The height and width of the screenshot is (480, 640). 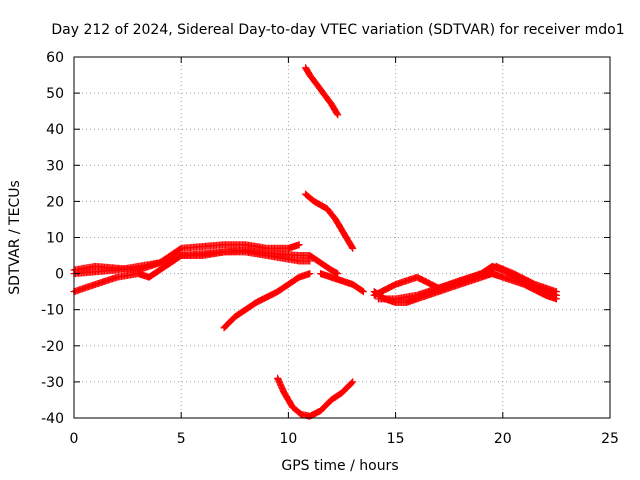 What do you see at coordinates (74, 439) in the screenshot?
I see `x-tick-label: 0` at bounding box center [74, 439].